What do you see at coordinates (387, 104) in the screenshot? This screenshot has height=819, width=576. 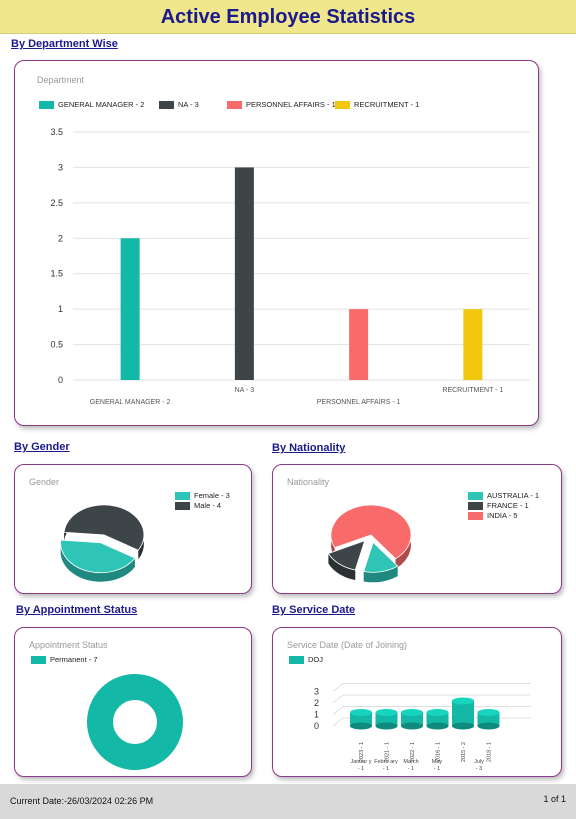 I see `legend-label: RECRUITMENT - 1` at bounding box center [387, 104].